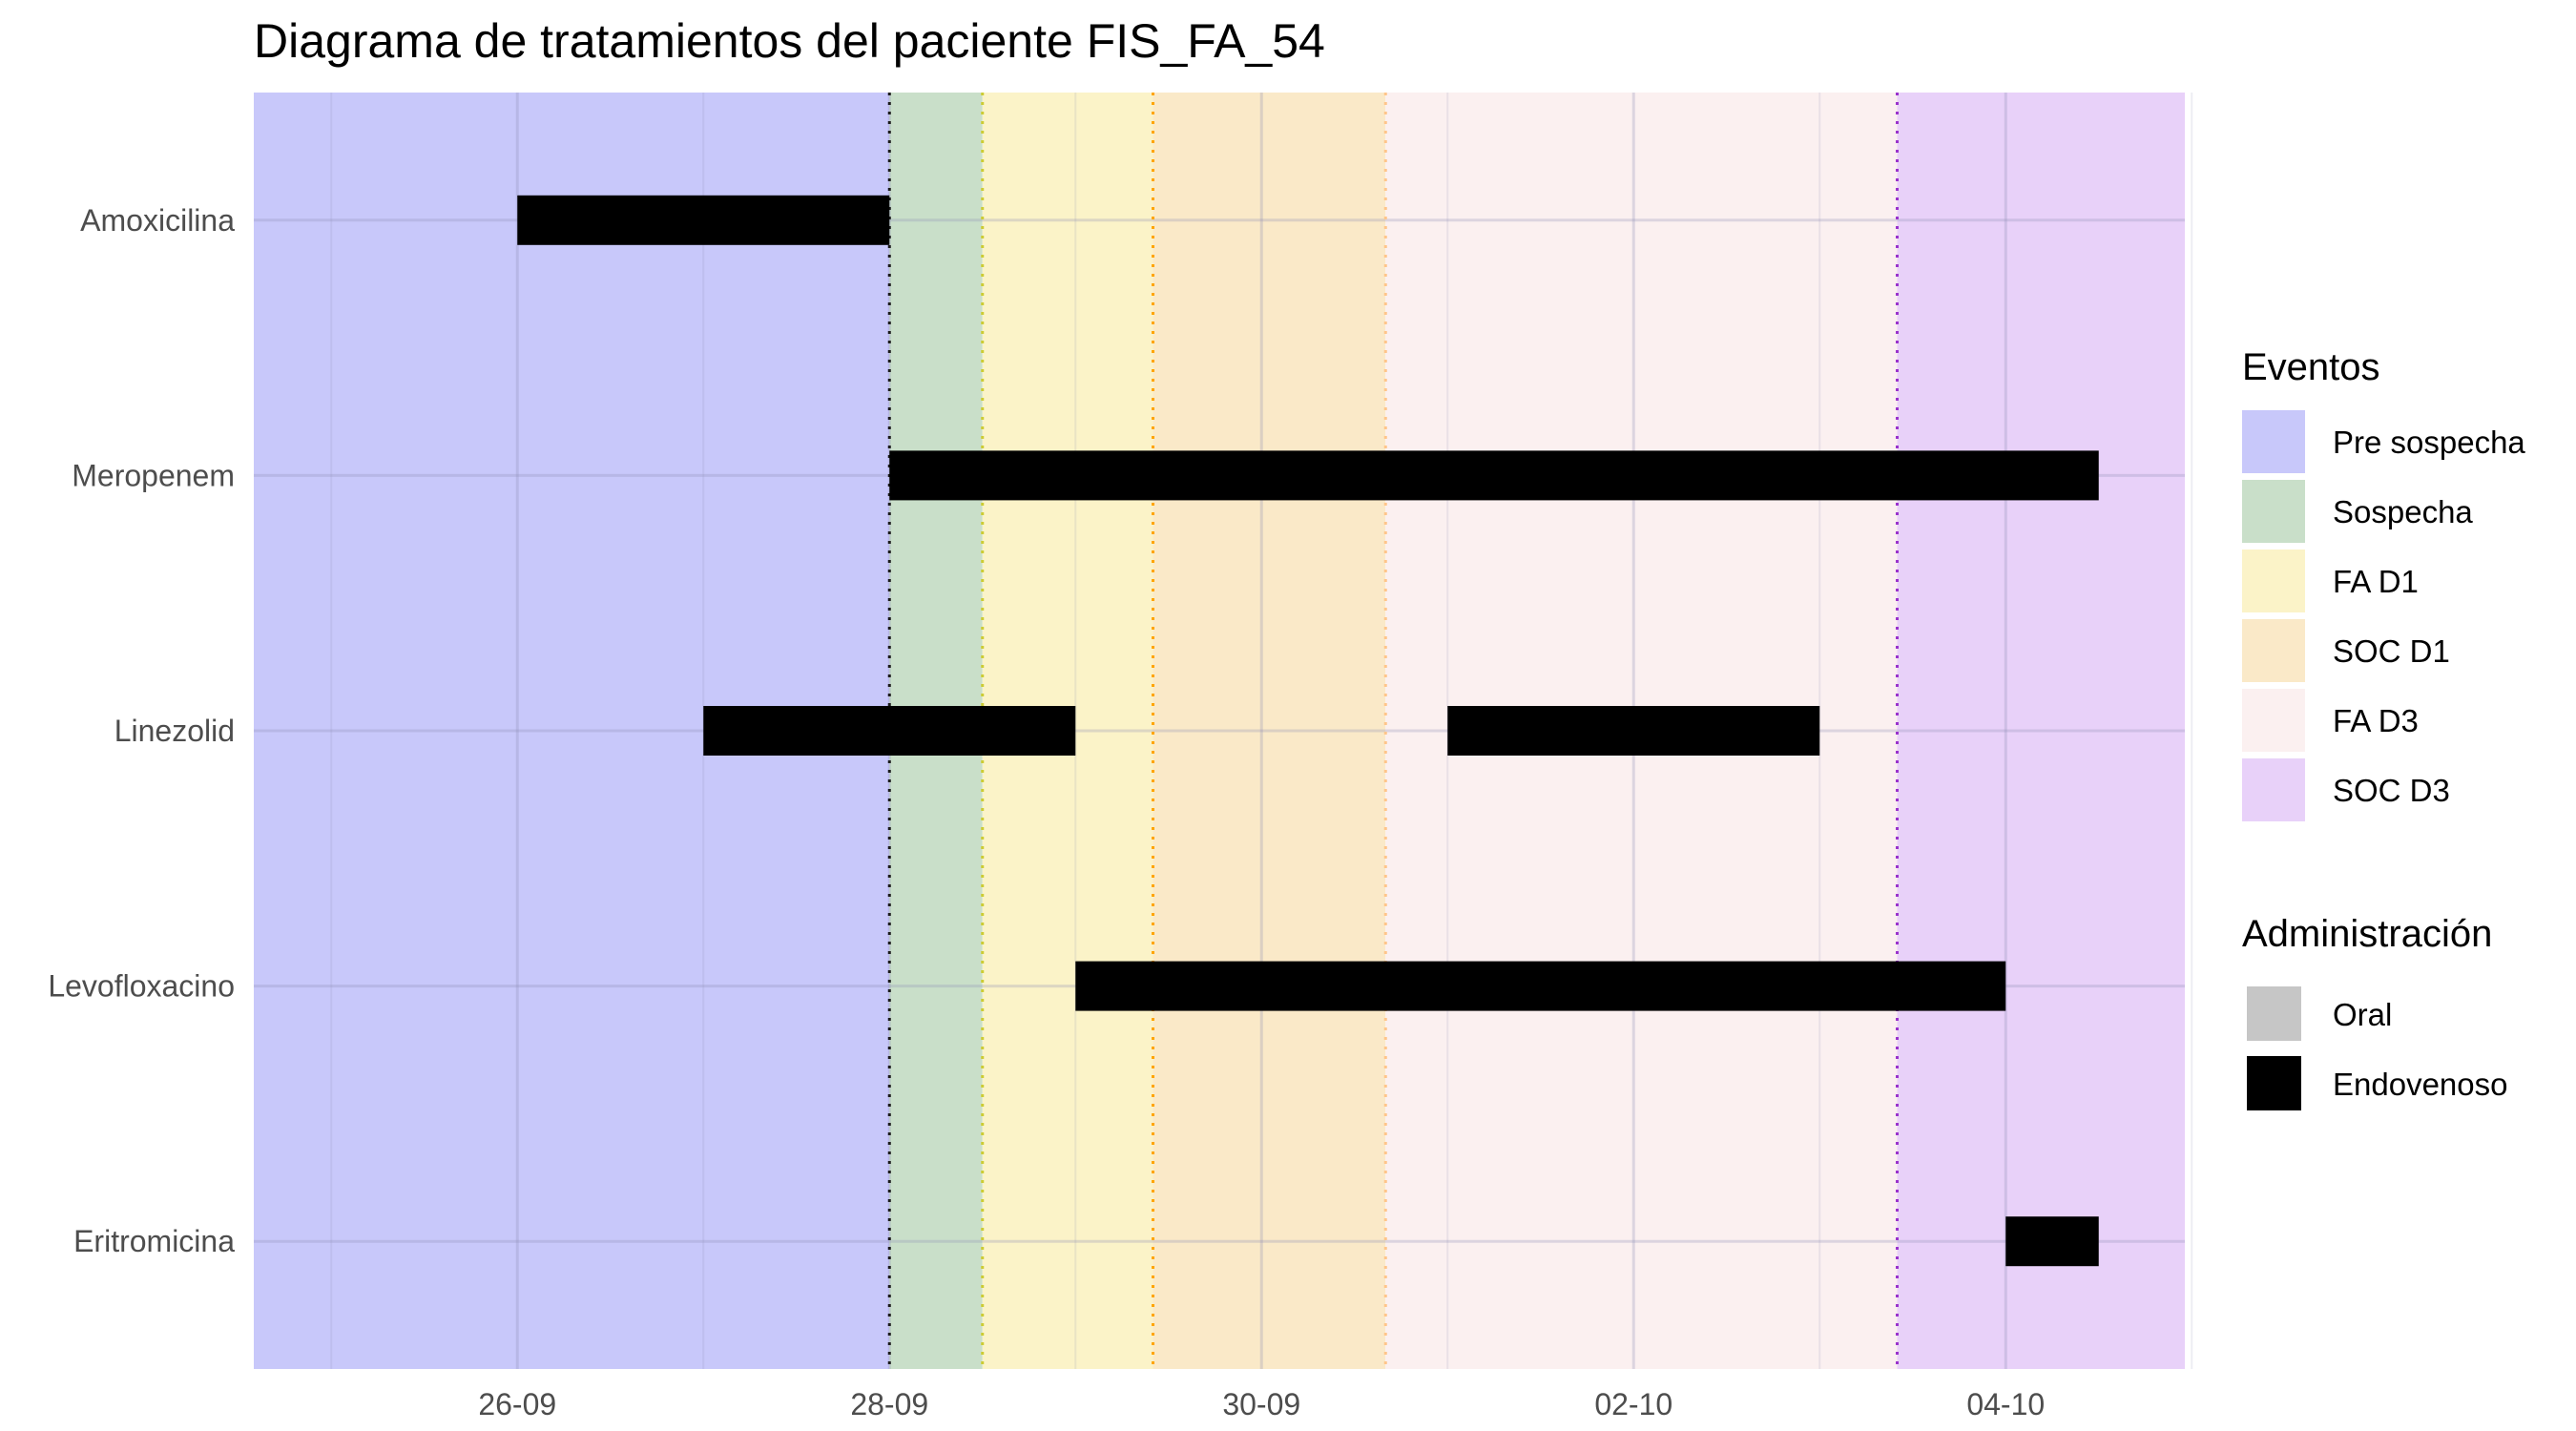 The width and height of the screenshot is (2576, 1431). I want to click on legend-label-event: SOC D3, so click(2391, 790).